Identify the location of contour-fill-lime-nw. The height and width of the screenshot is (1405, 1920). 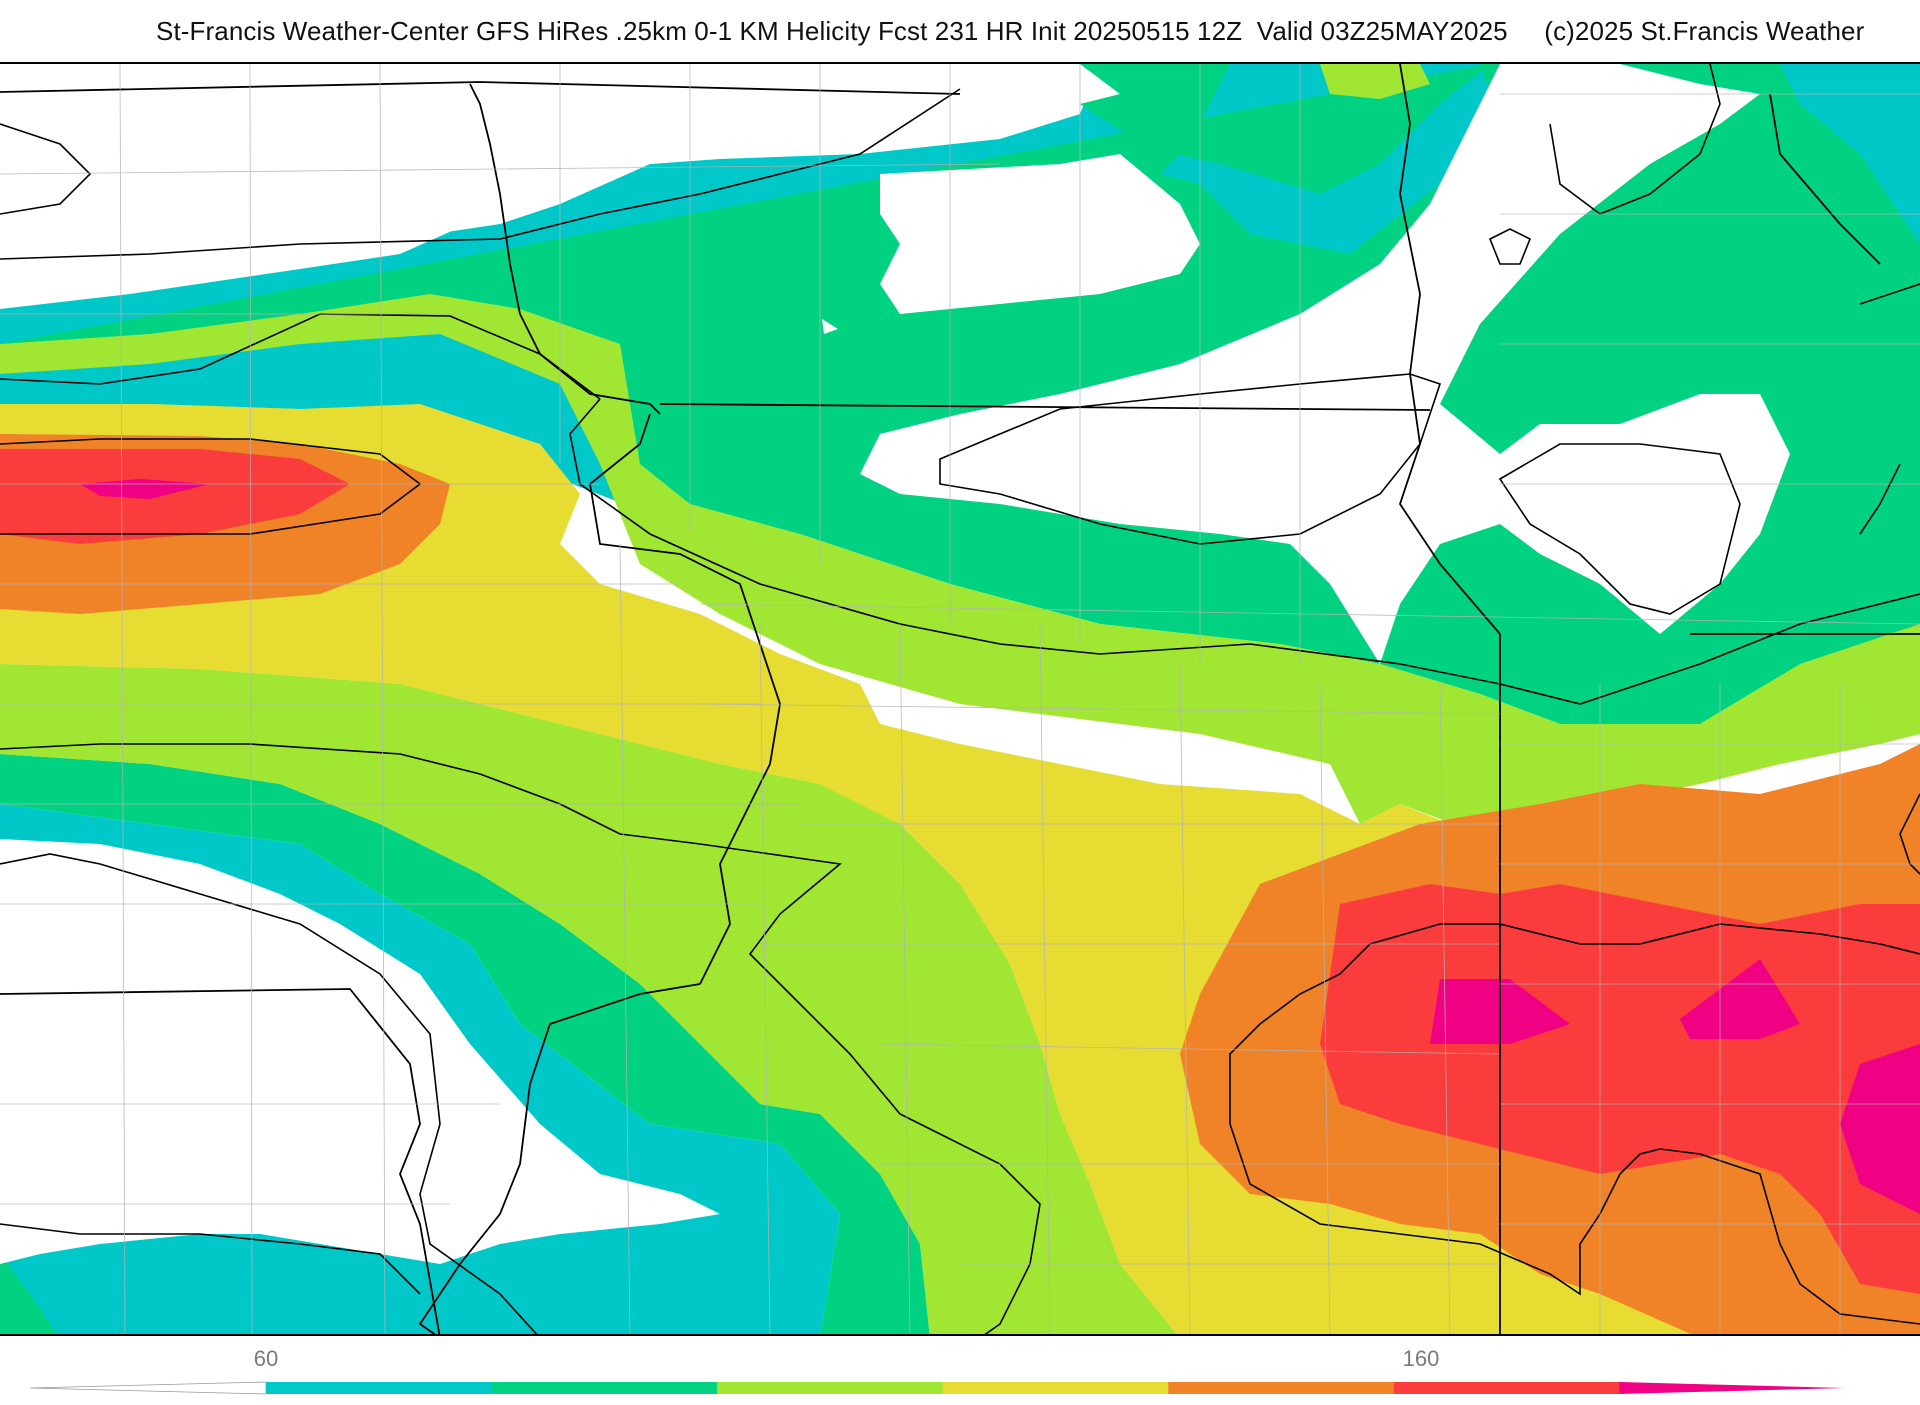
(1375, 81).